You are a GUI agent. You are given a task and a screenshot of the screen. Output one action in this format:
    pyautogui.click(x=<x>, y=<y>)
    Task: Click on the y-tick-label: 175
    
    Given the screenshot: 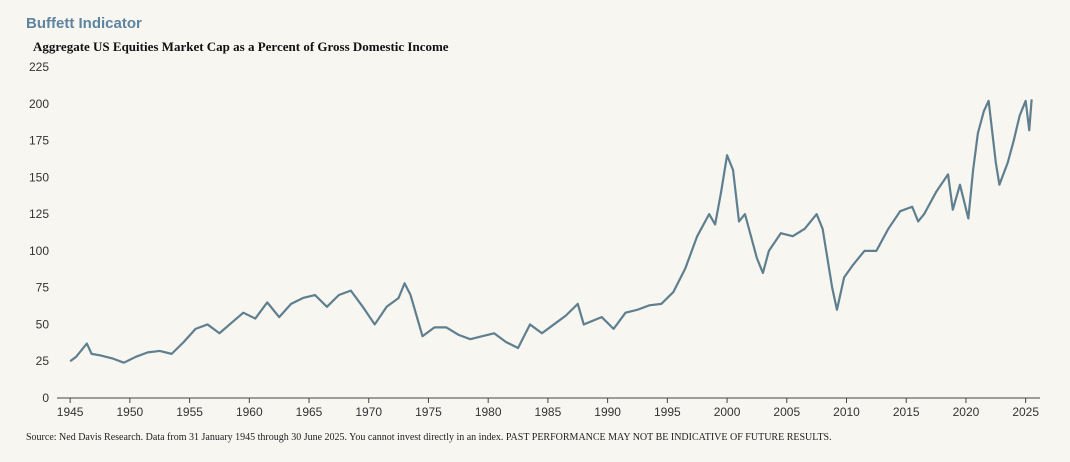 What is the action you would take?
    pyautogui.click(x=39, y=141)
    